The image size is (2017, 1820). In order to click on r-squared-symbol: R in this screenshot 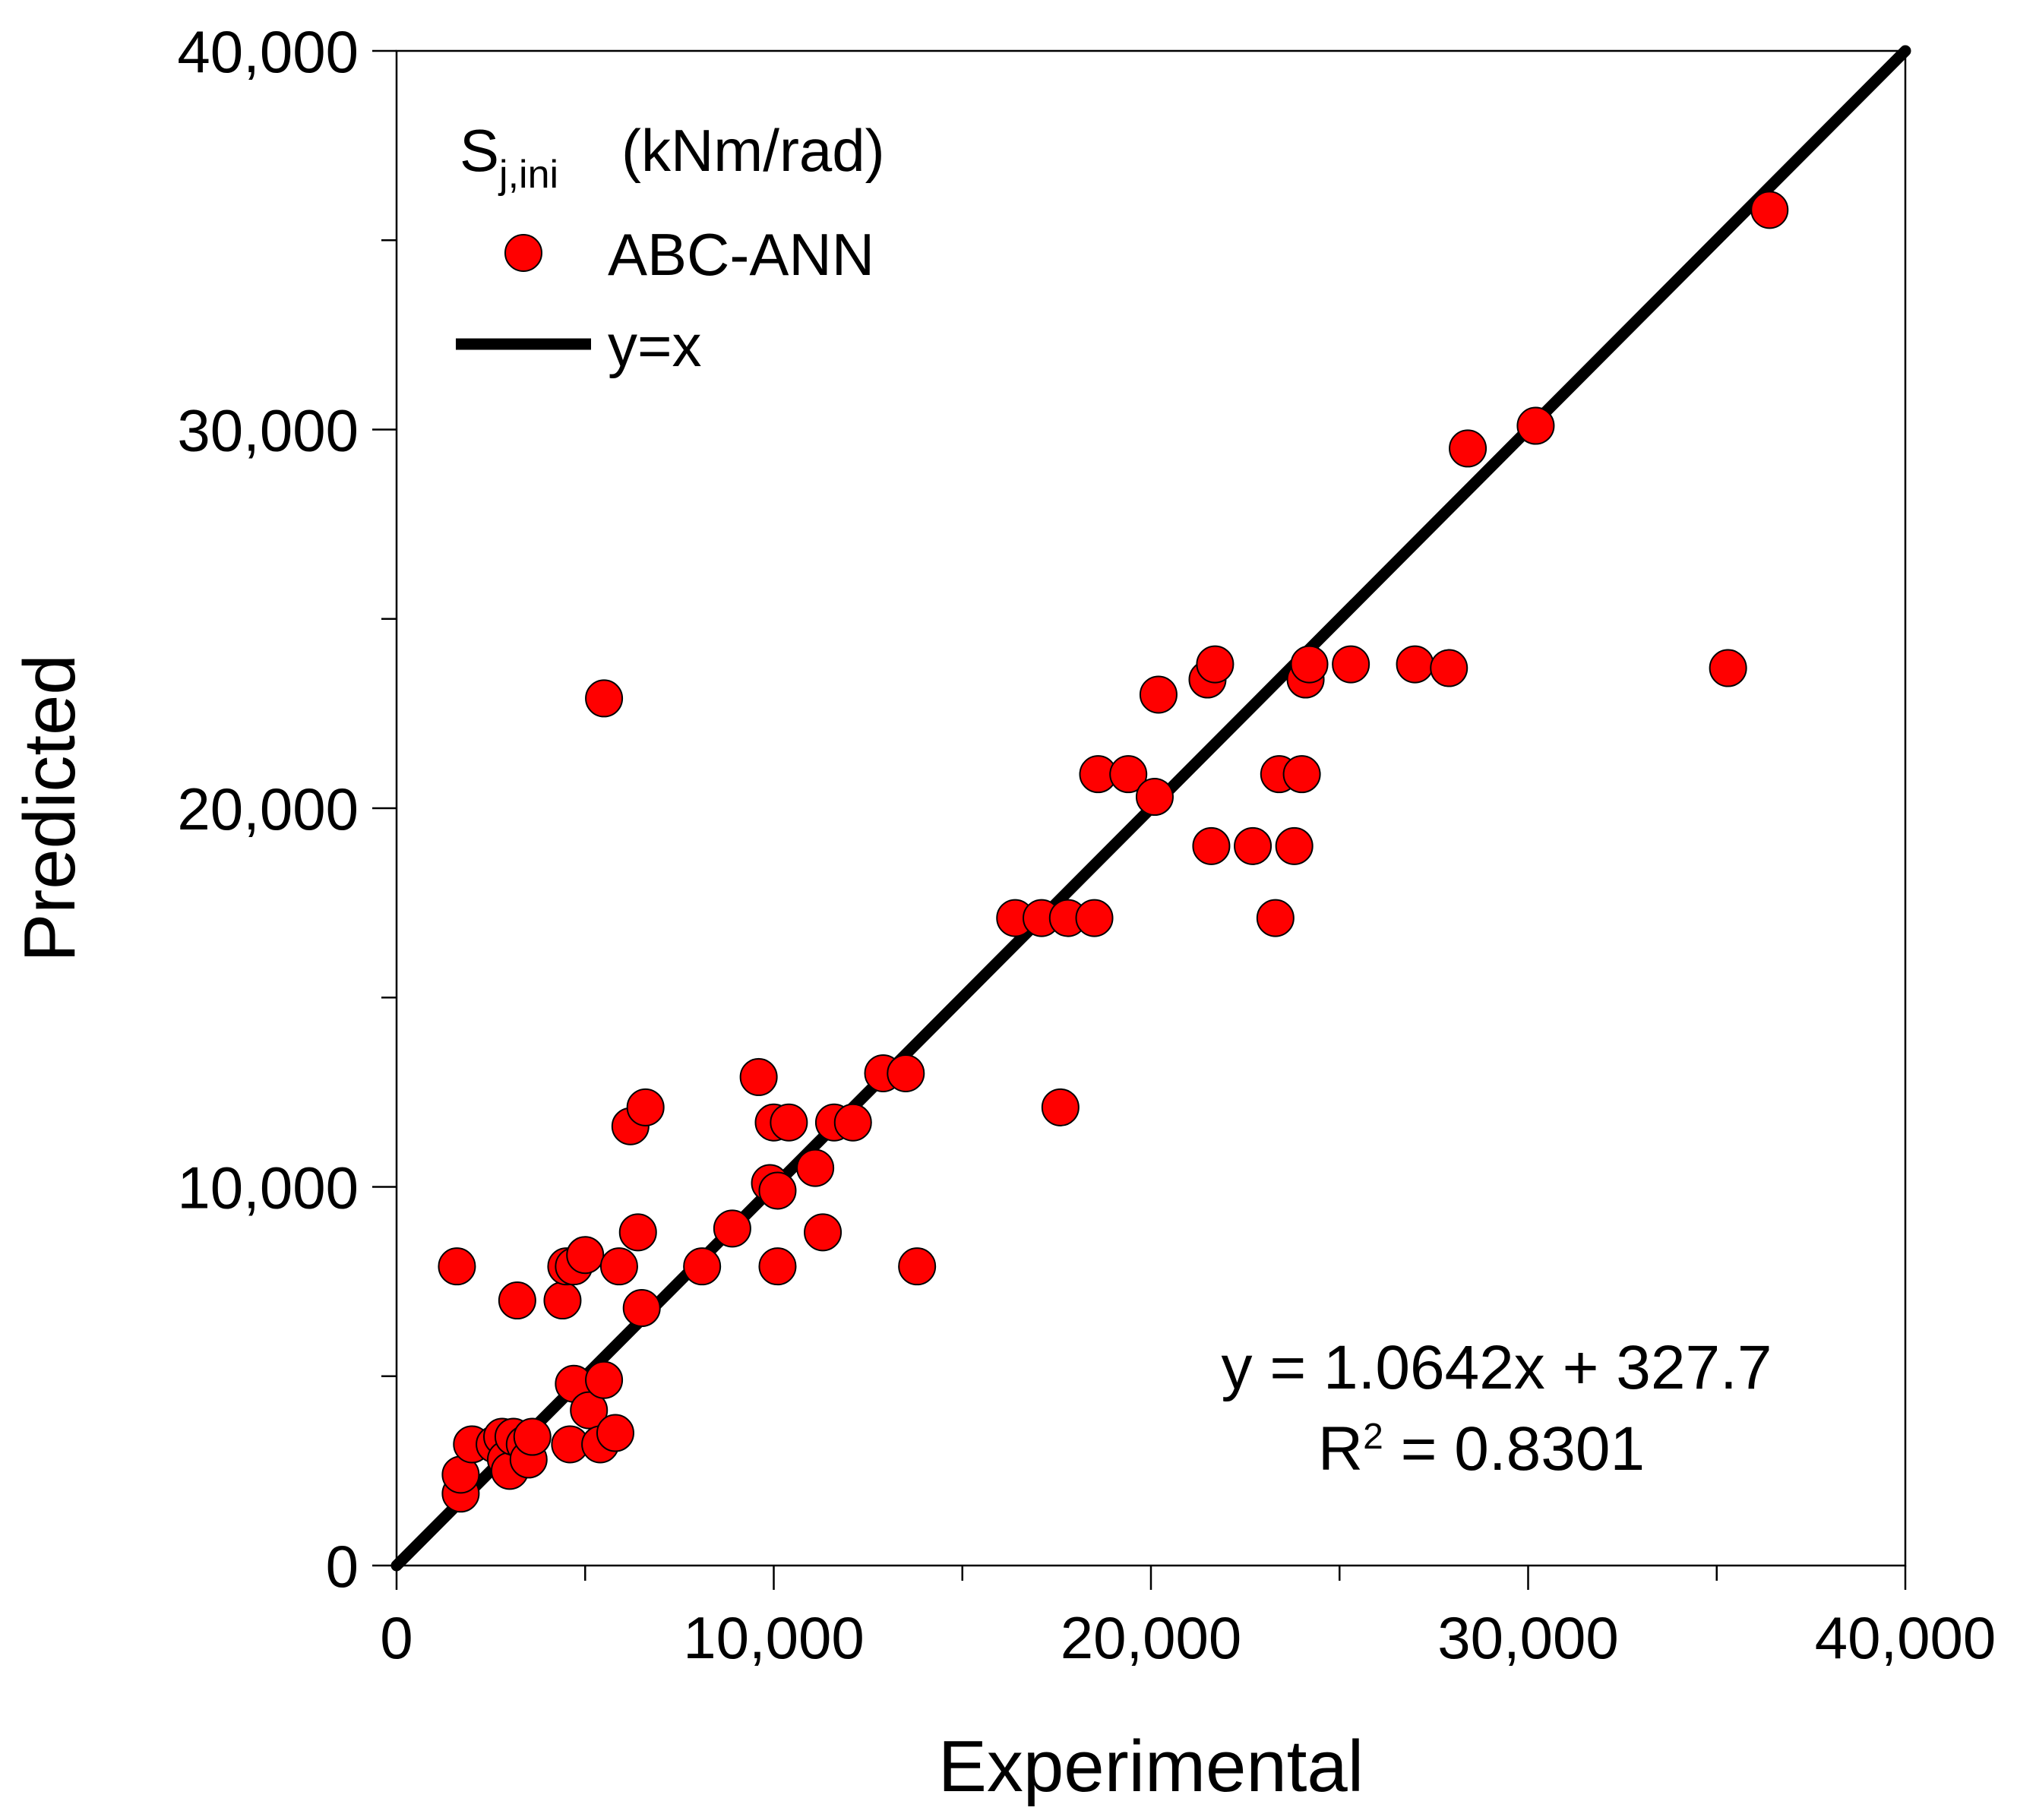, I will do `click(1340, 1448)`.